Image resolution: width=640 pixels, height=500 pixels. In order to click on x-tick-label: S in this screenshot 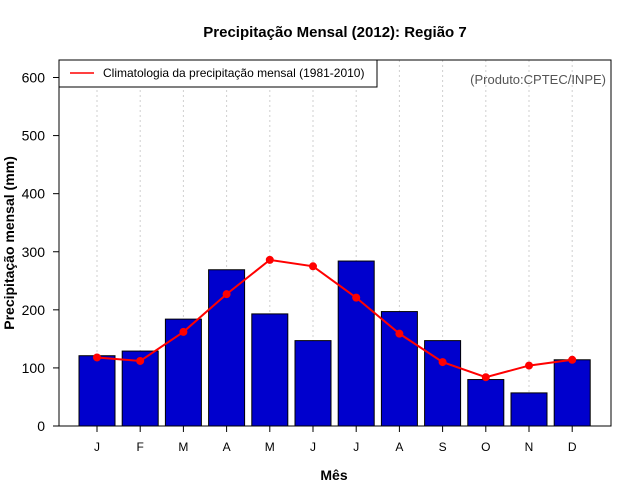, I will do `click(443, 447)`.